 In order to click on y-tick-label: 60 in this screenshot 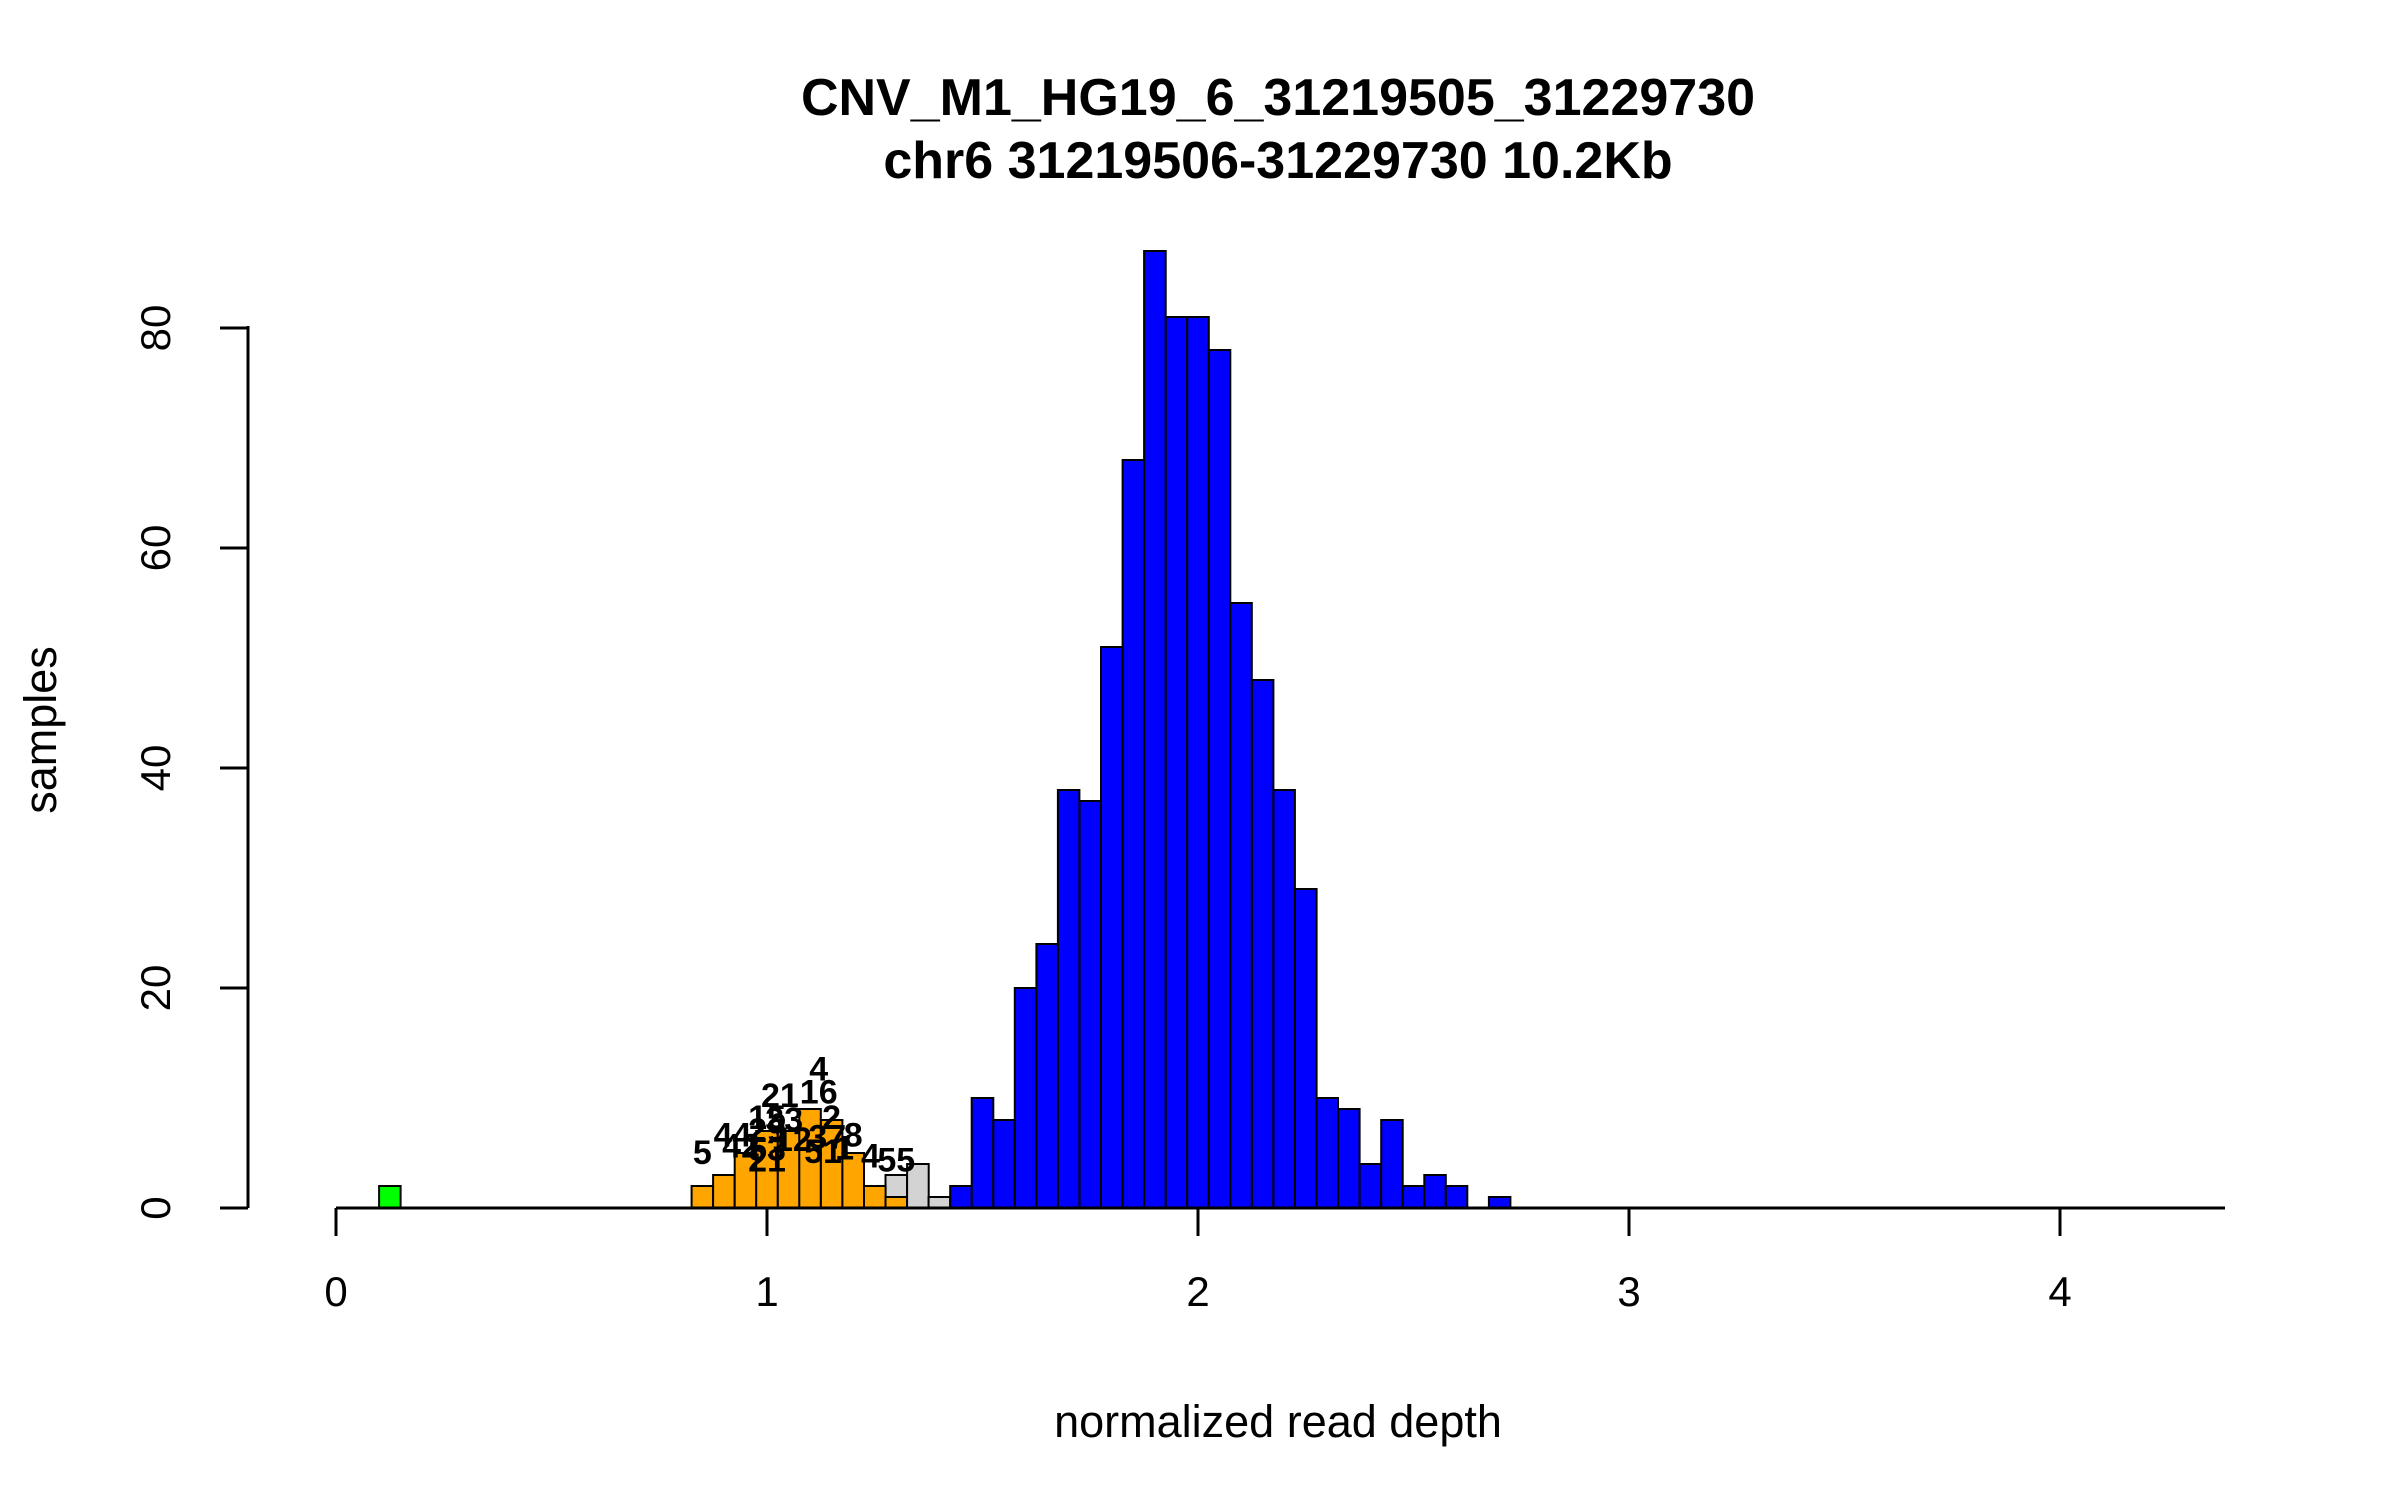, I will do `click(155, 548)`.